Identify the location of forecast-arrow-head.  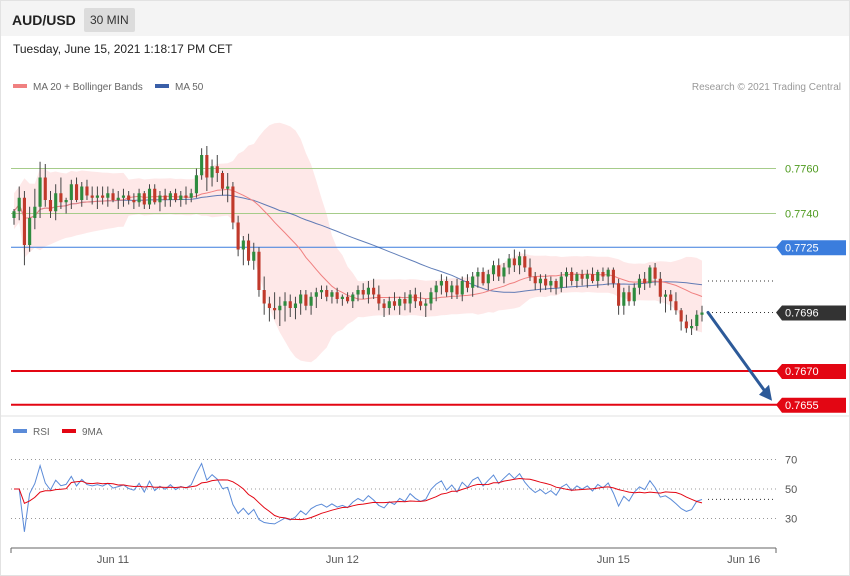
(765, 392).